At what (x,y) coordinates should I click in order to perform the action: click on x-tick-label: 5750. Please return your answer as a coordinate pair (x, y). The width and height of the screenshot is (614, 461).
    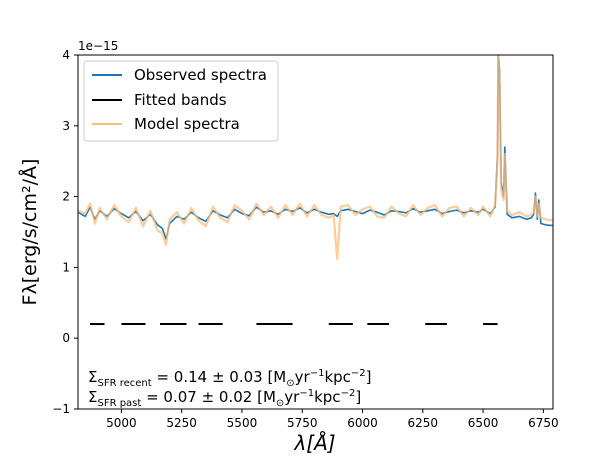
    Looking at the image, I should click on (302, 423).